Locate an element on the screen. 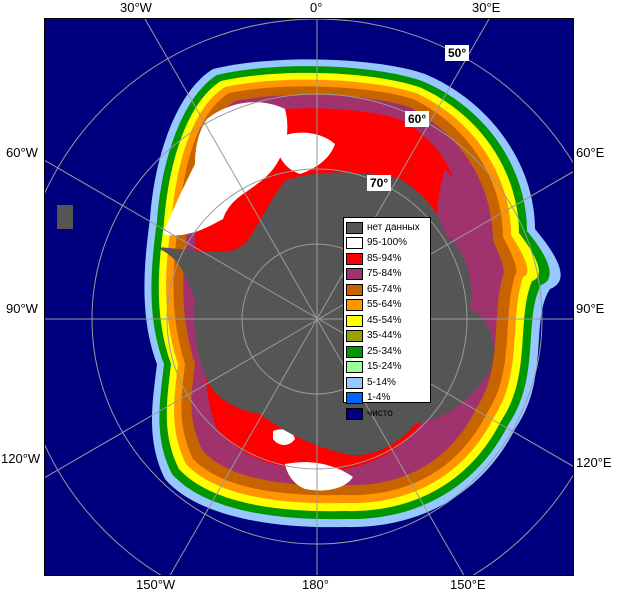 This screenshot has height=594, width=617. legend-item: 5-14% is located at coordinates (387, 383).